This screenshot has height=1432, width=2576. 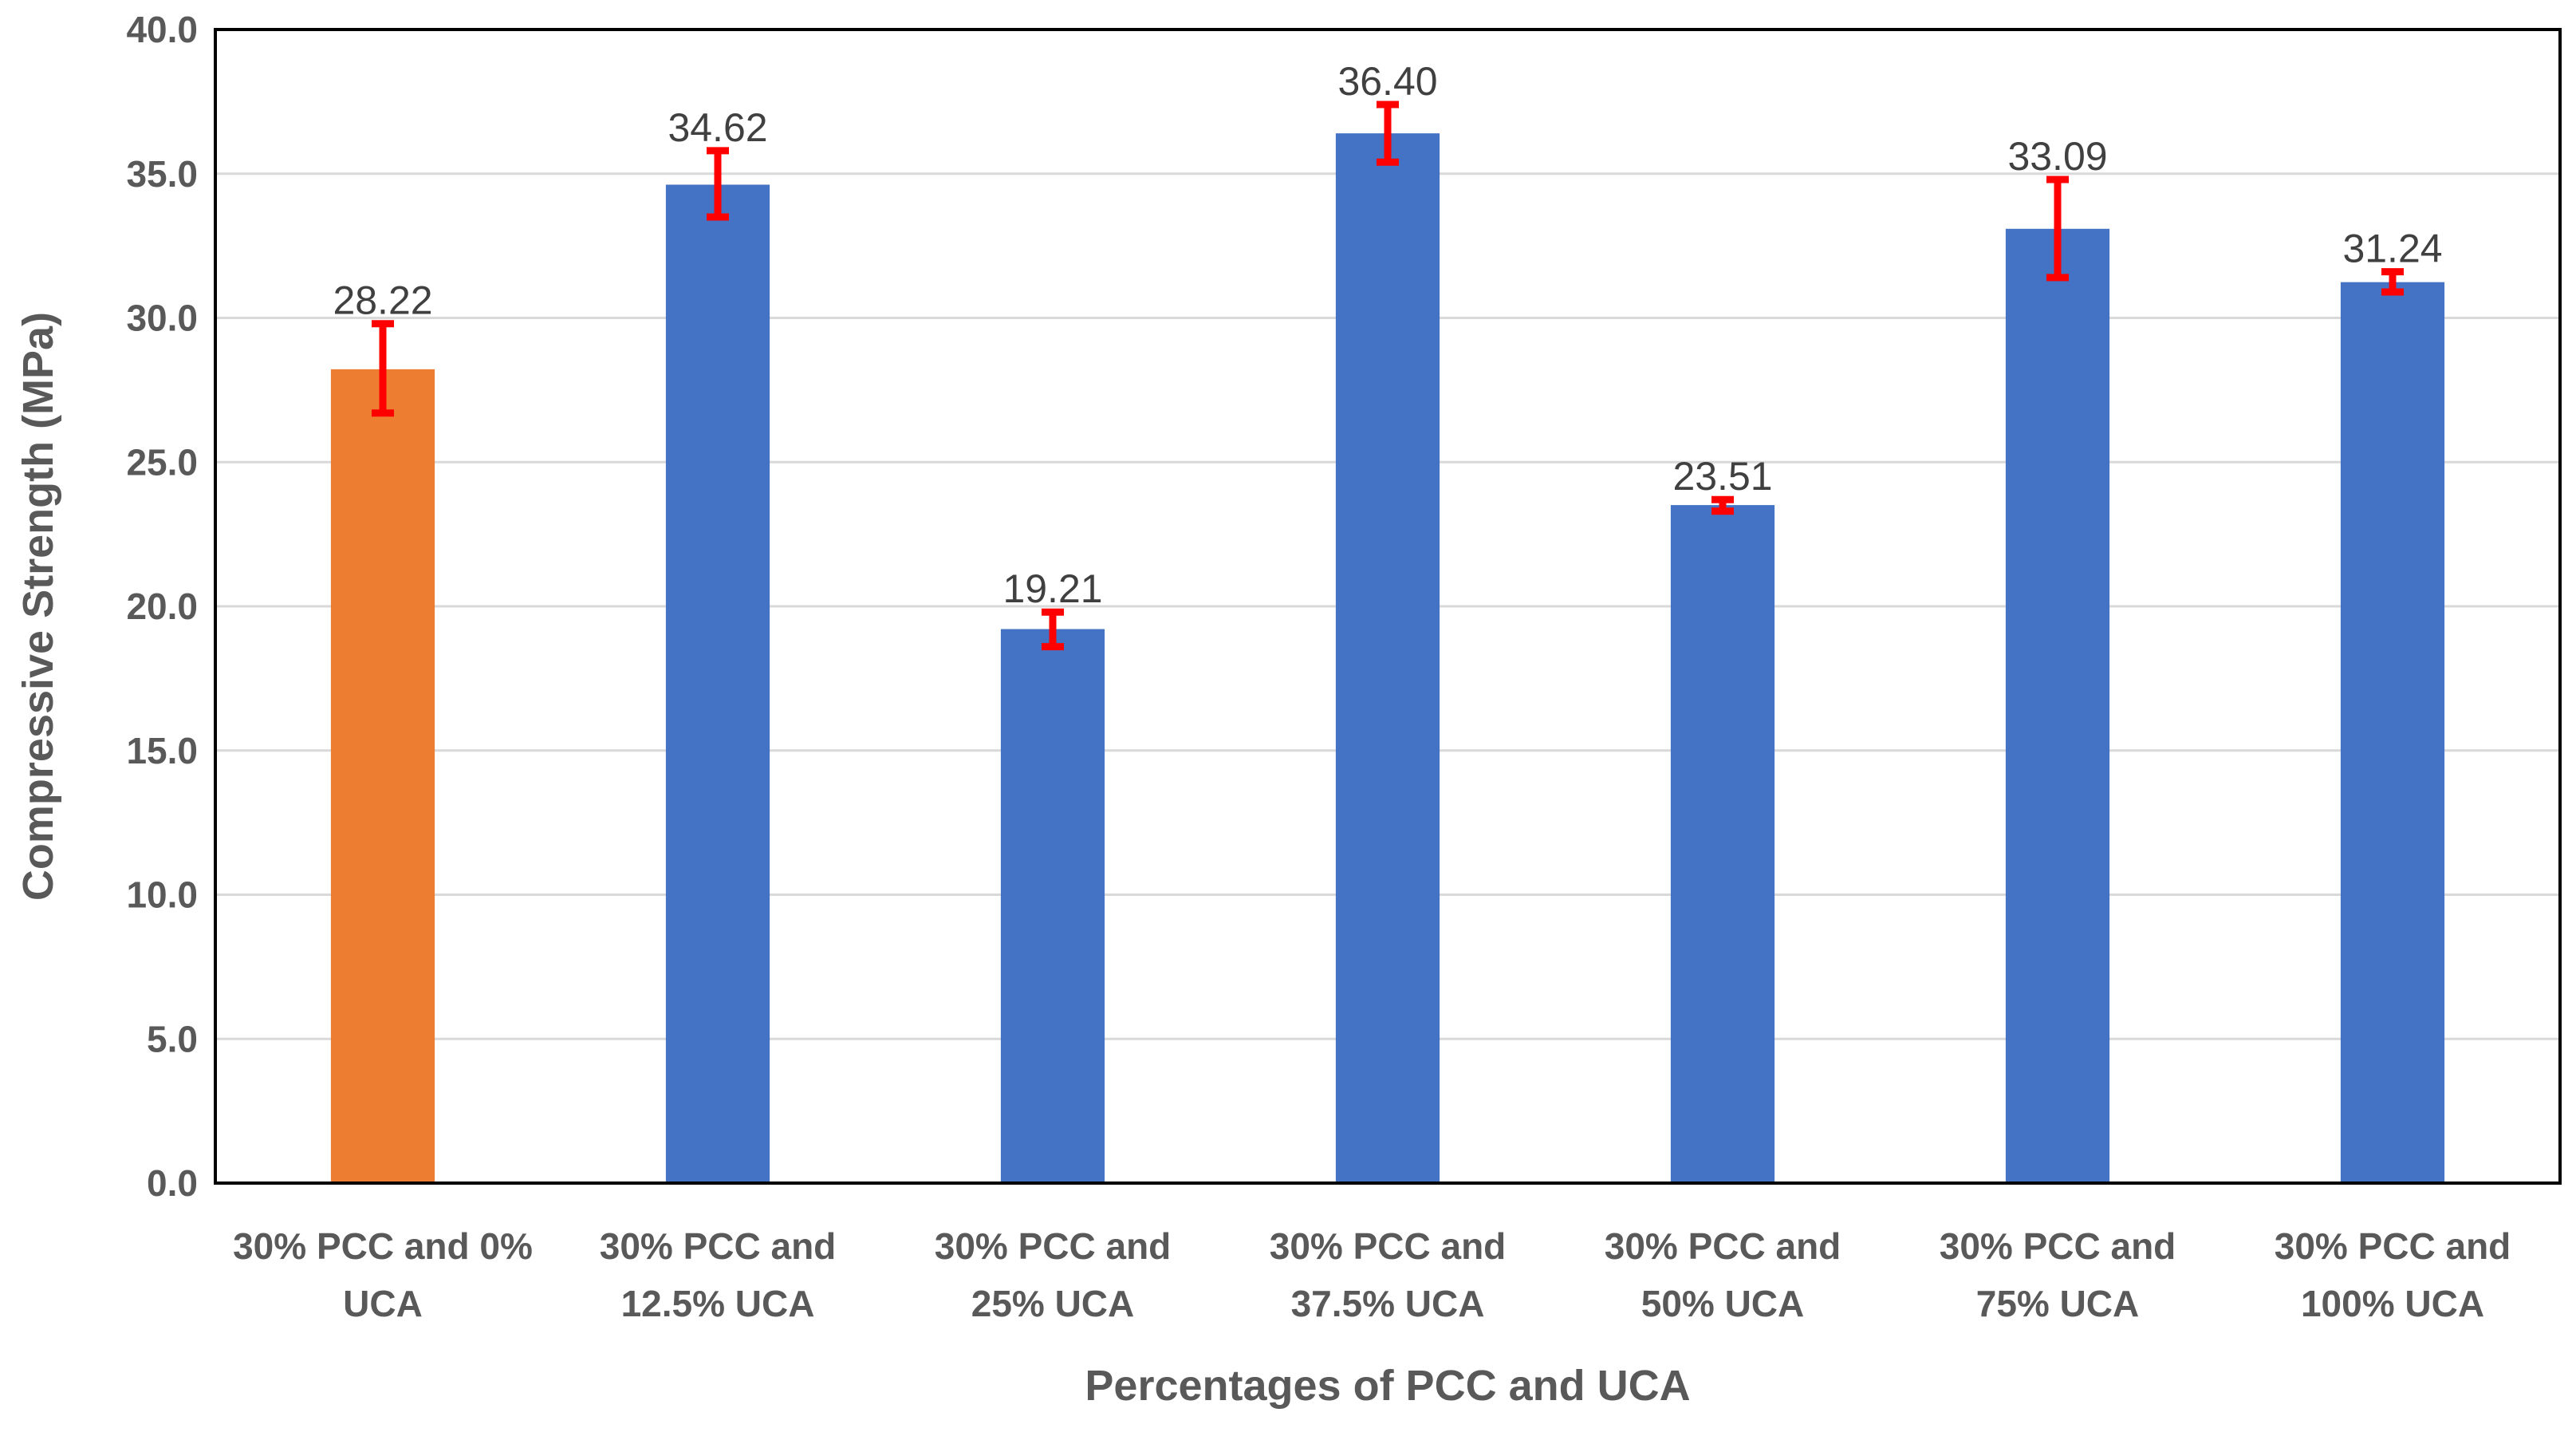 What do you see at coordinates (1053, 1274) in the screenshot?
I see `x-tick-label: 30% PCC and 25% UCA` at bounding box center [1053, 1274].